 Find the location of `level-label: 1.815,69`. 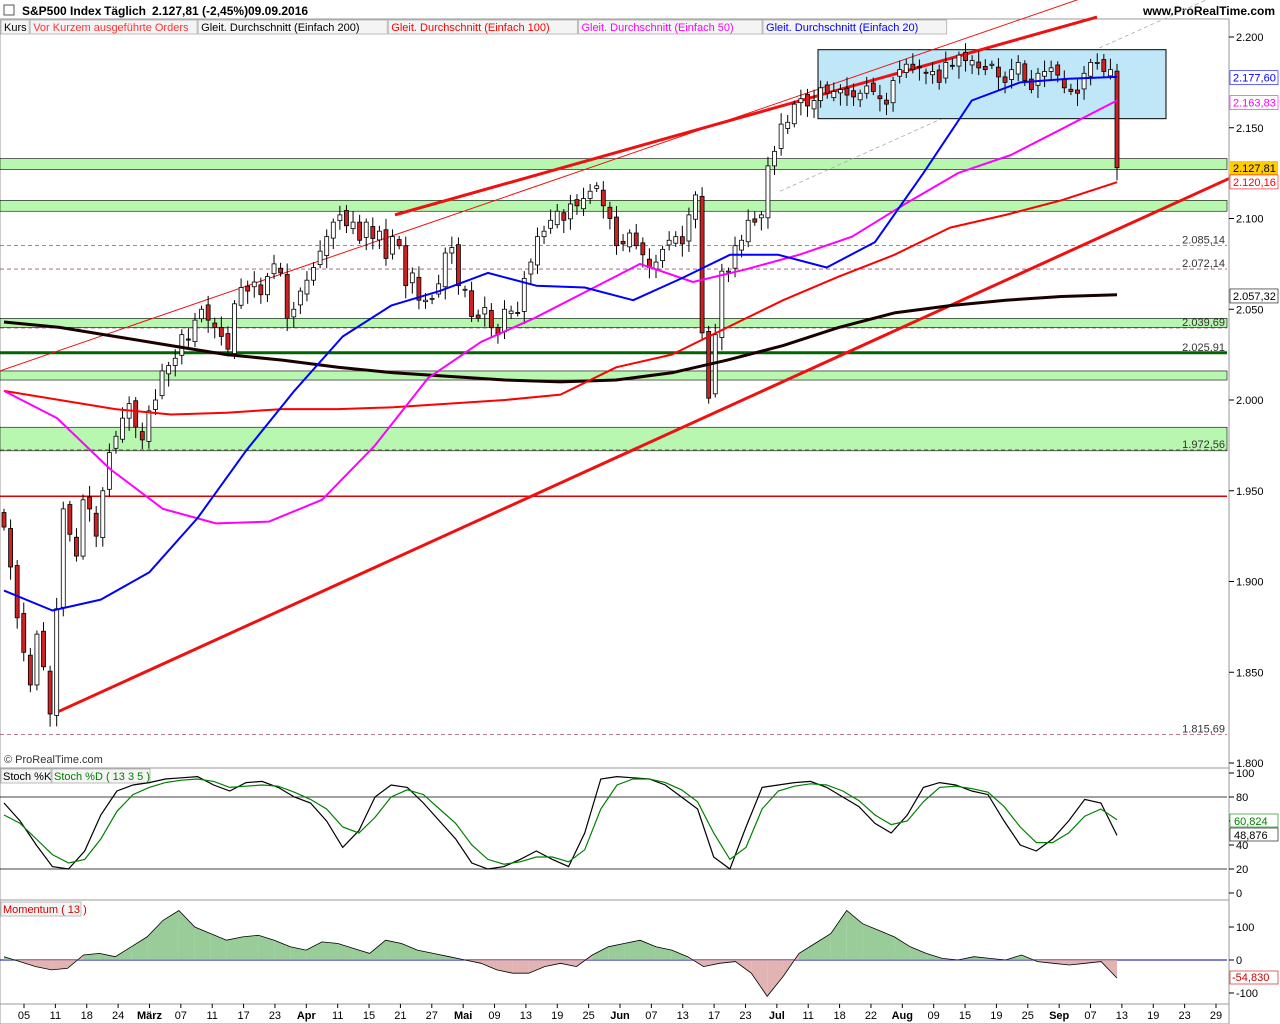

level-label: 1.815,69 is located at coordinates (1203, 730).